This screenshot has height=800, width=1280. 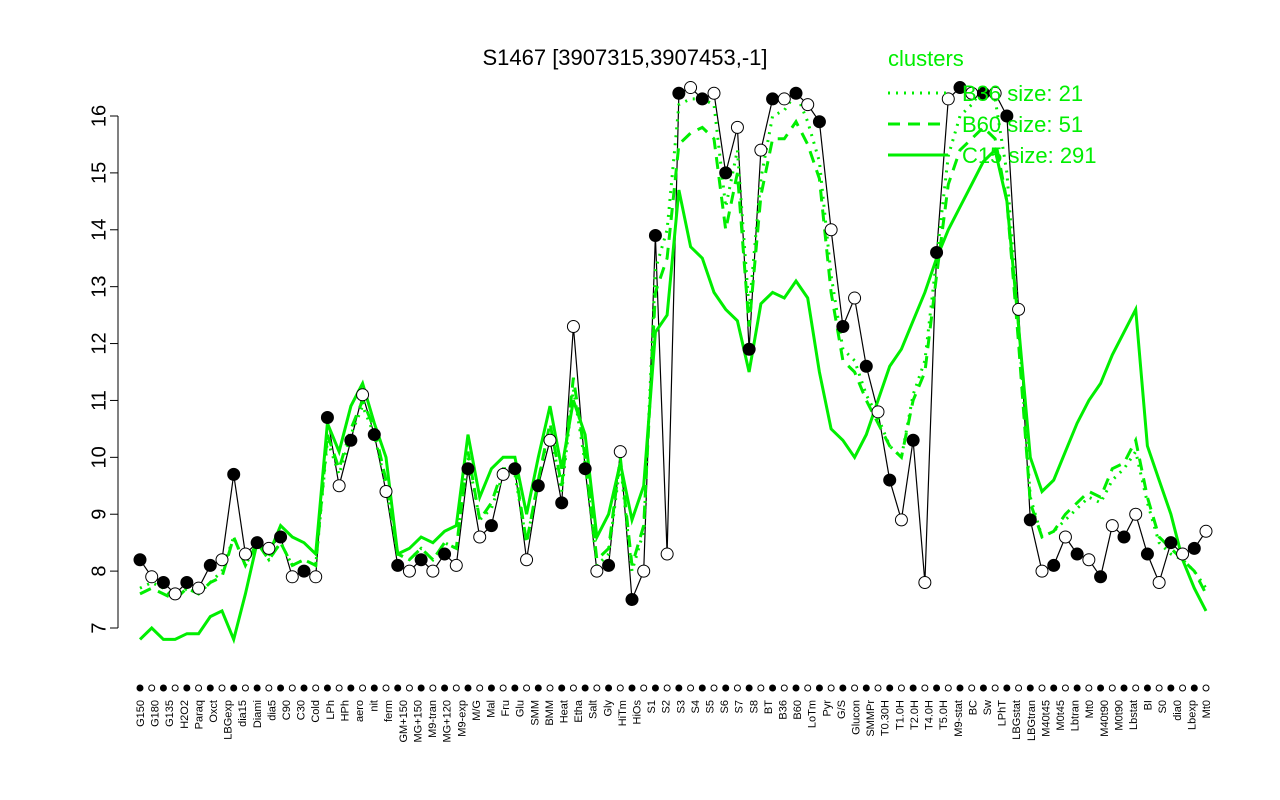 I want to click on y-axis: 7 8 9 10 11 12 13 14 15 16, so click(x=103, y=369).